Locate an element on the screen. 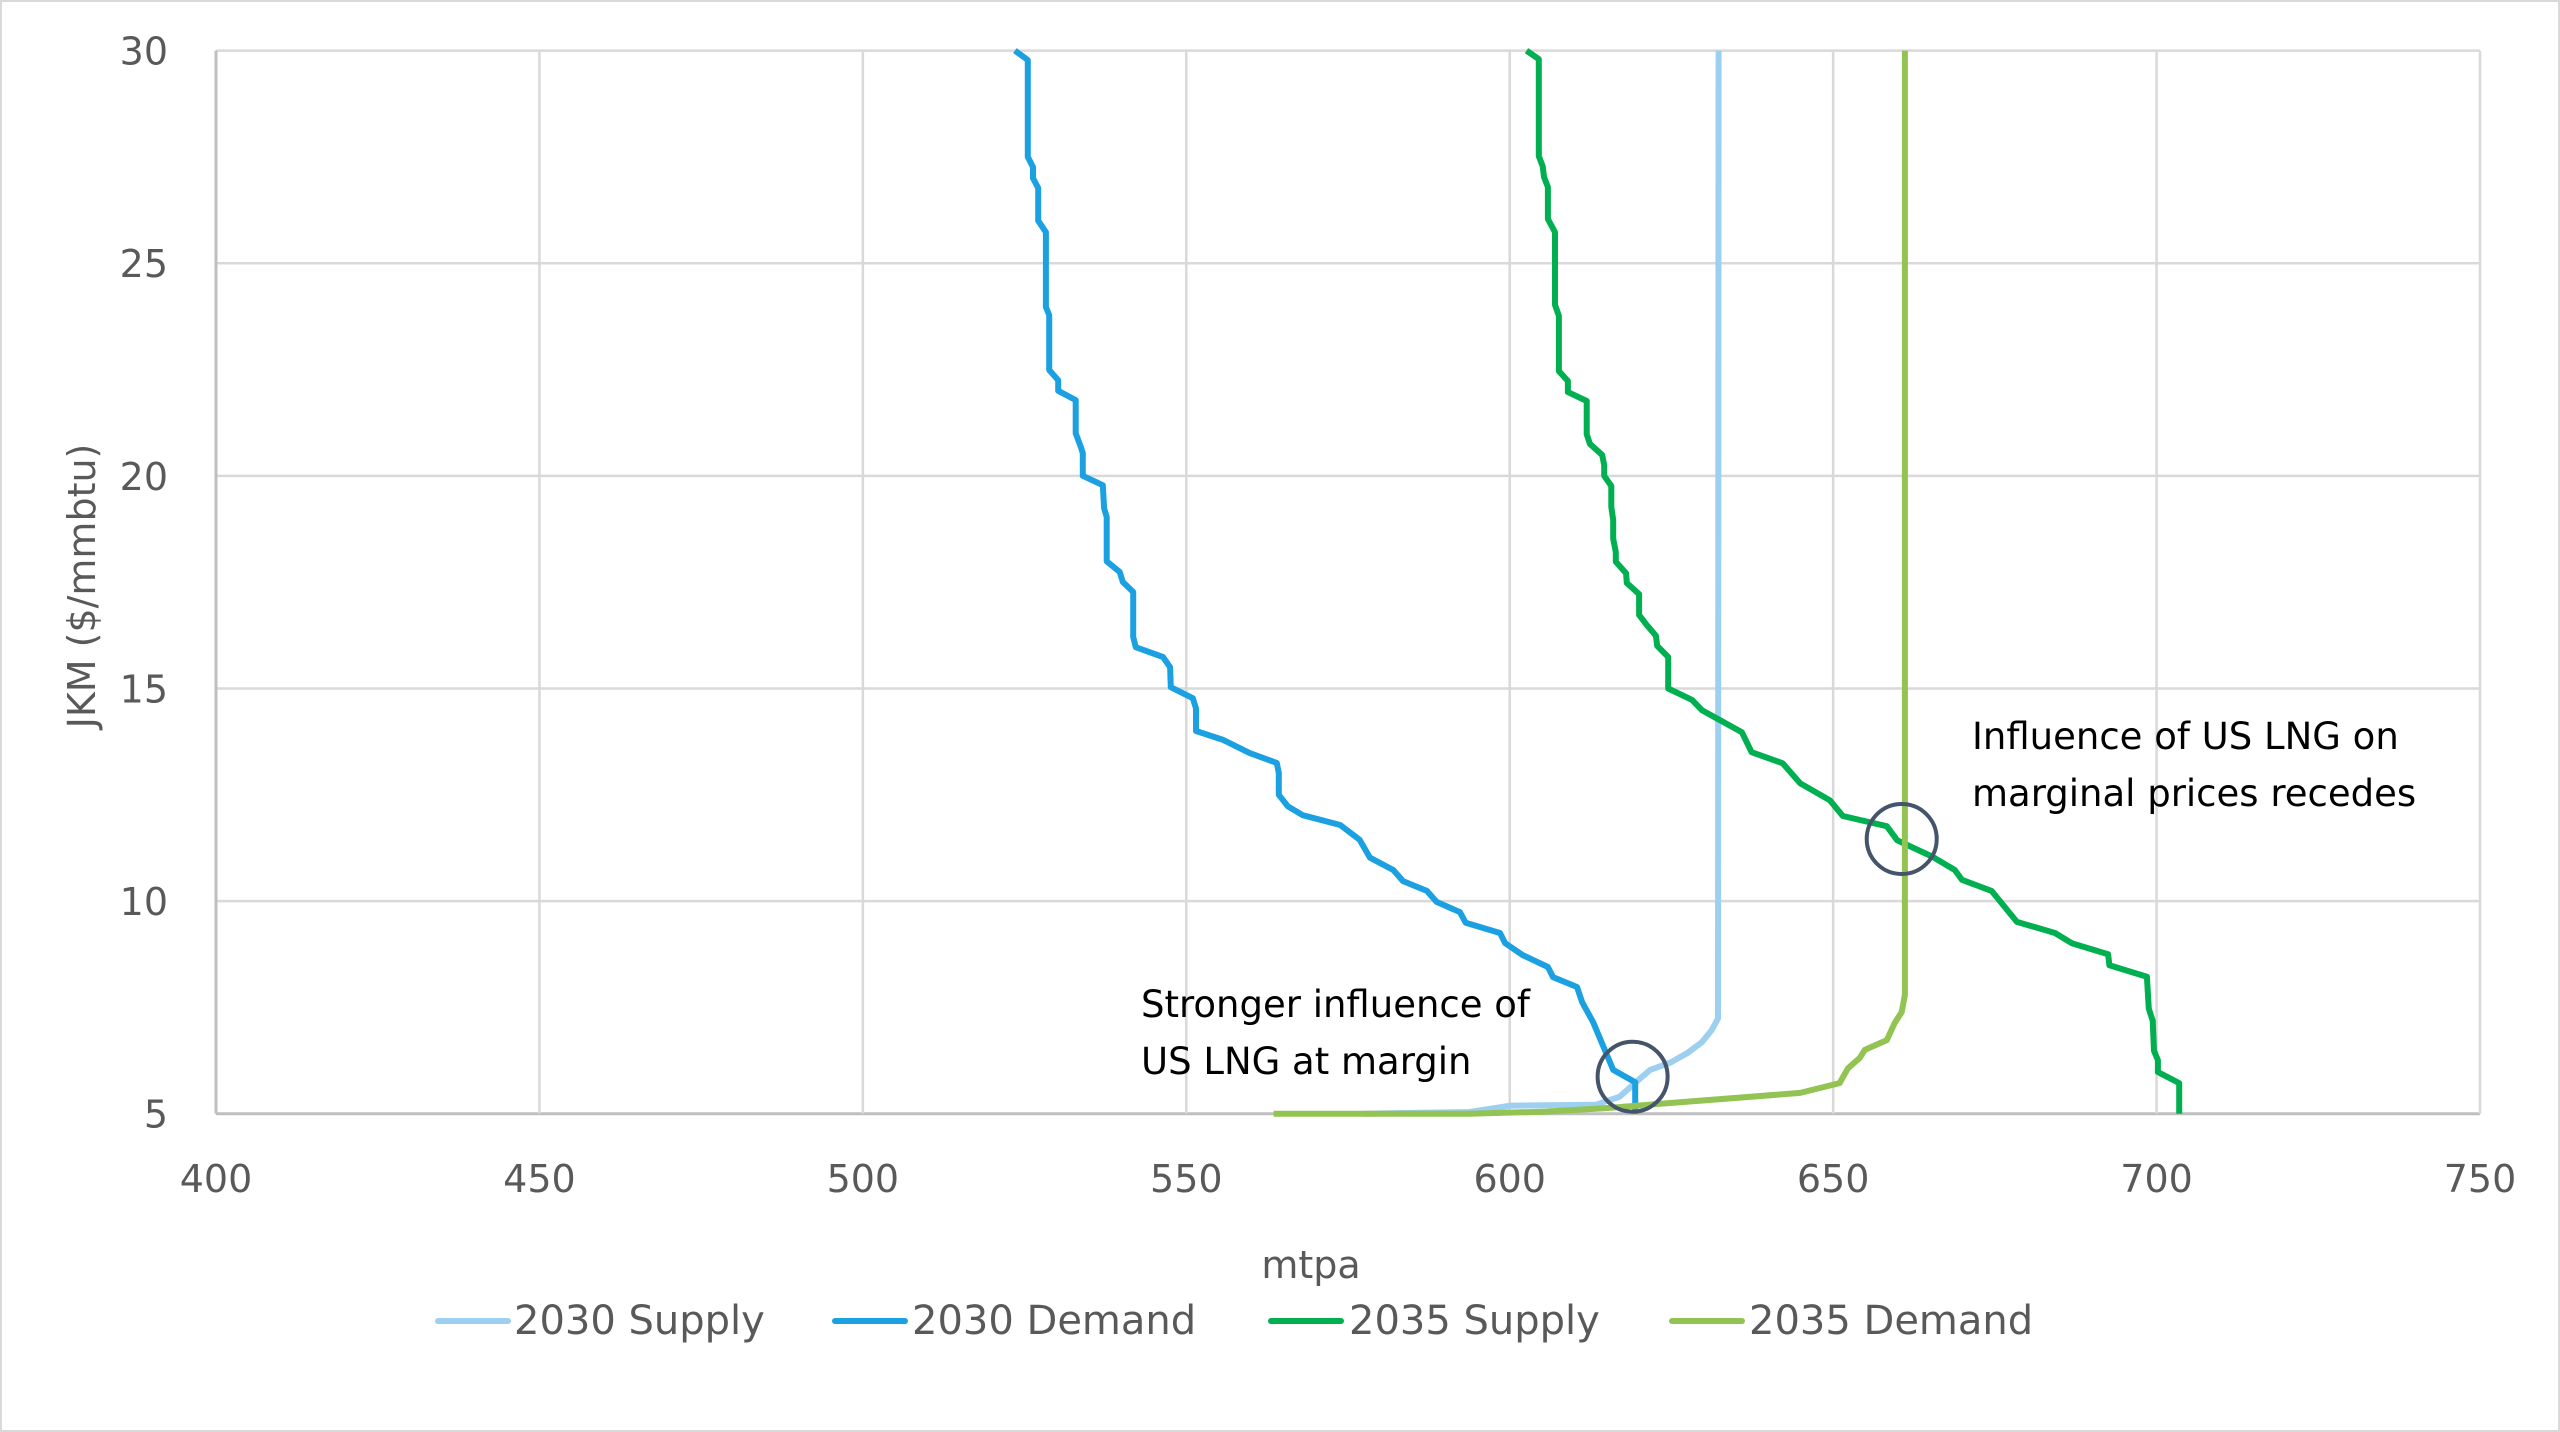  x-tick-label: 400 is located at coordinates (216, 1179).